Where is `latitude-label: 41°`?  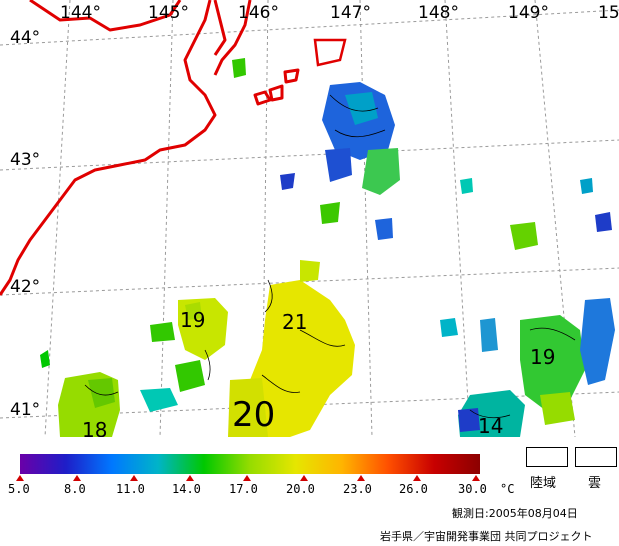
latitude-label: 41° is located at coordinates (25, 410).